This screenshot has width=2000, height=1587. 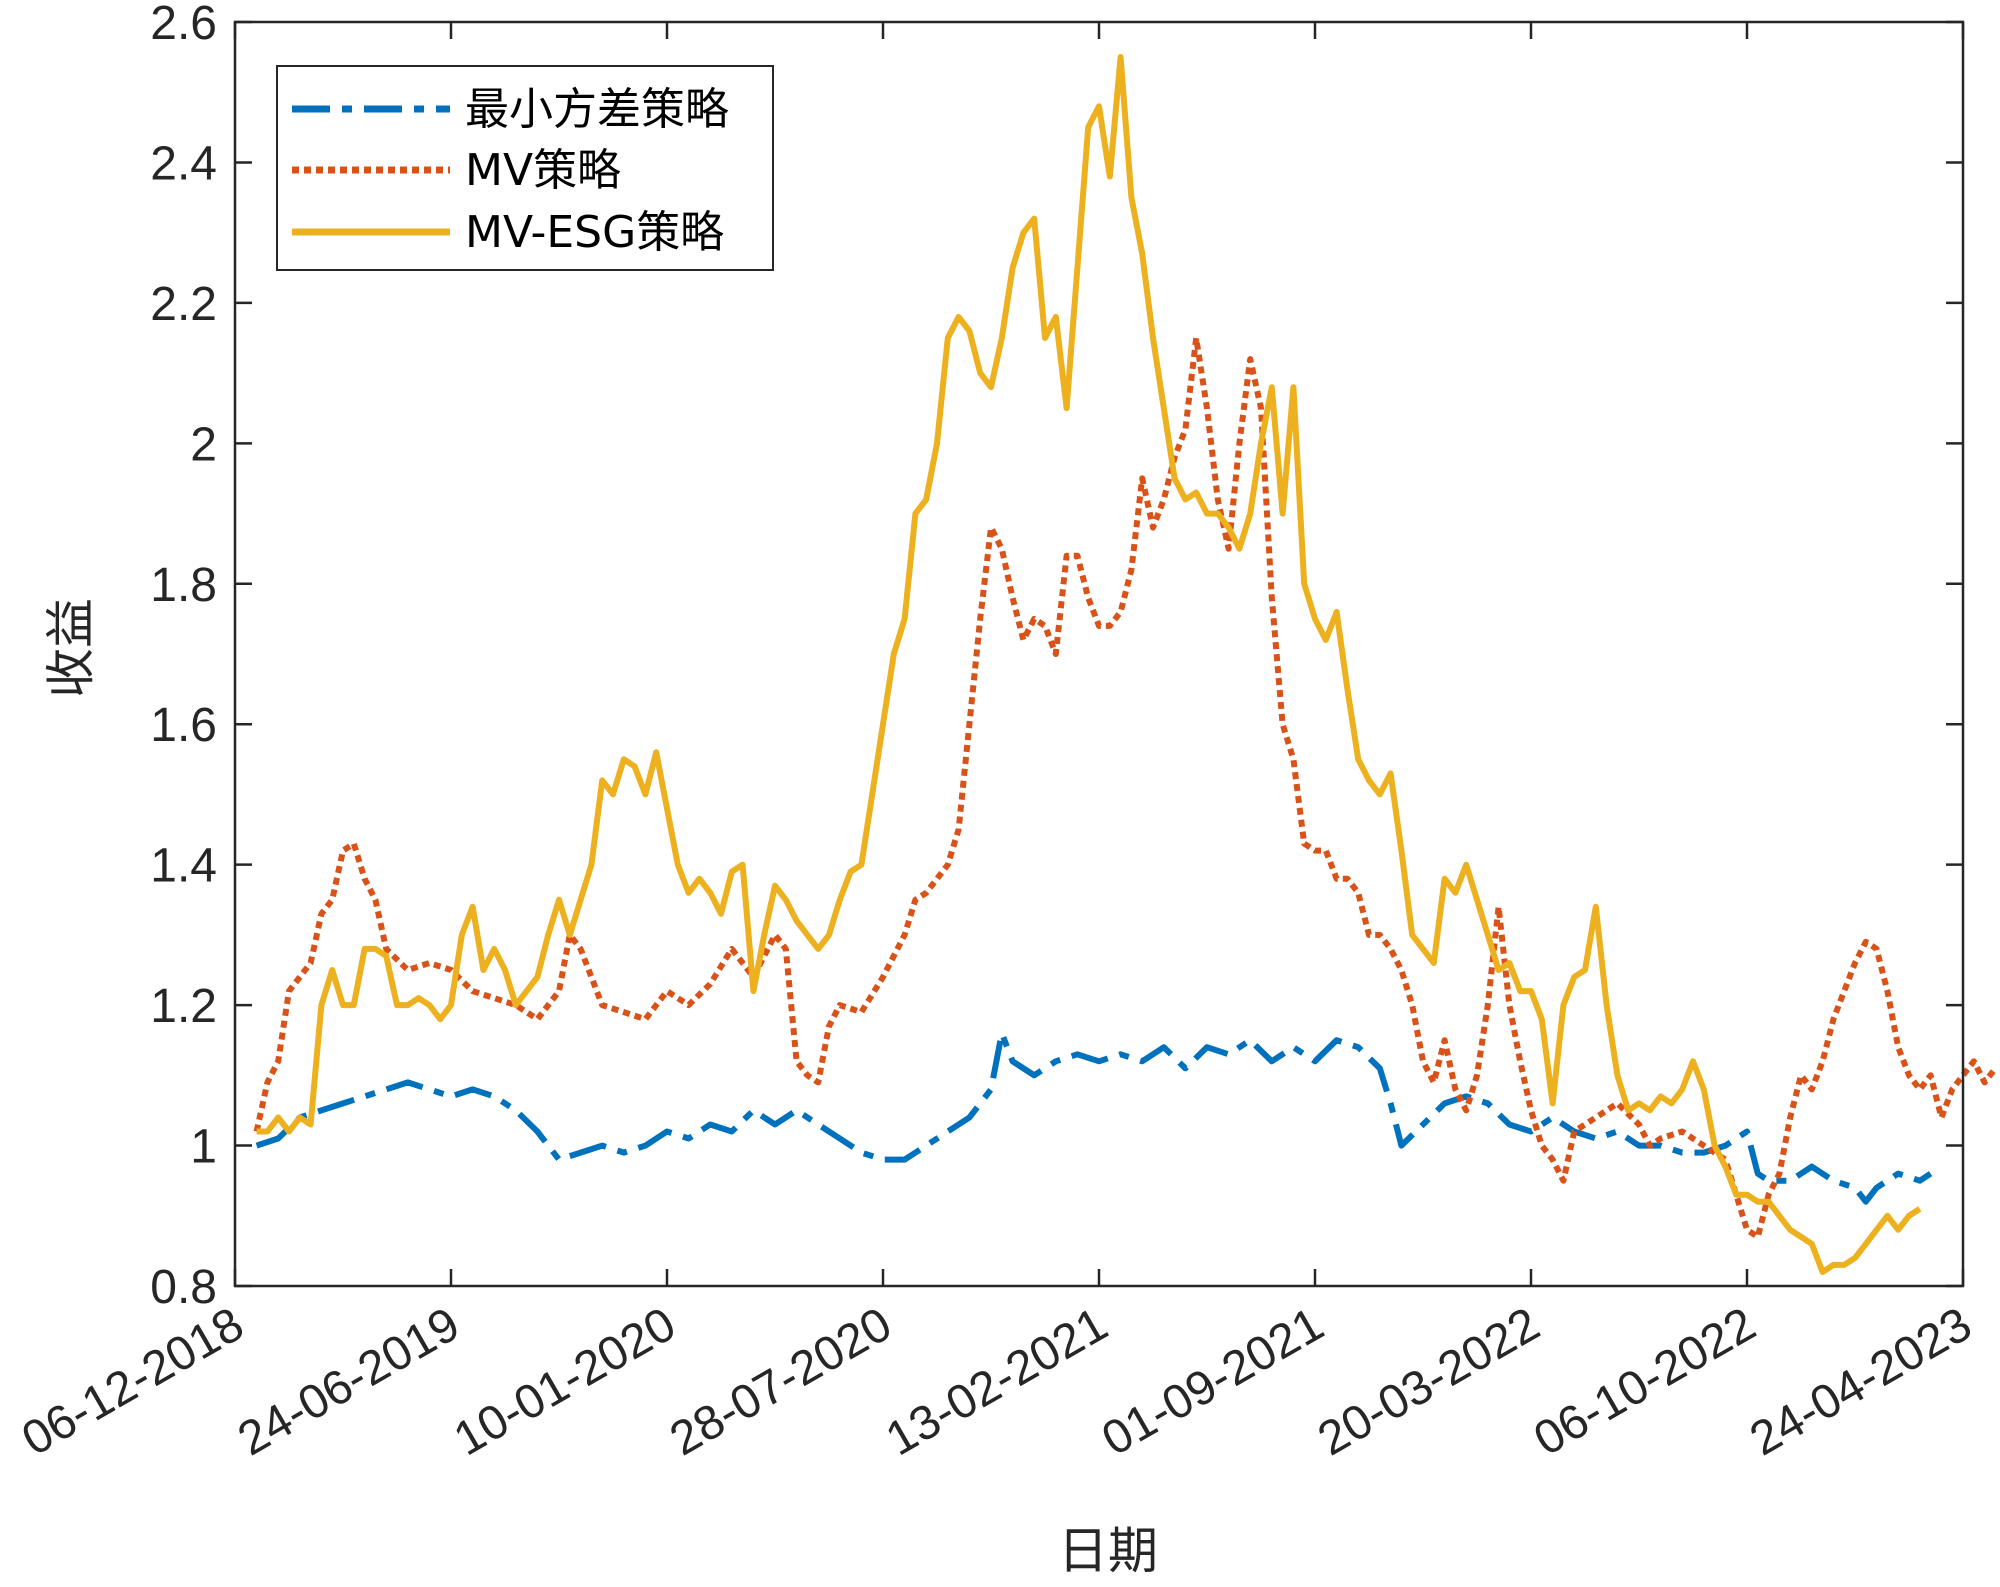 I want to click on legend-box, so click(x=525, y=168).